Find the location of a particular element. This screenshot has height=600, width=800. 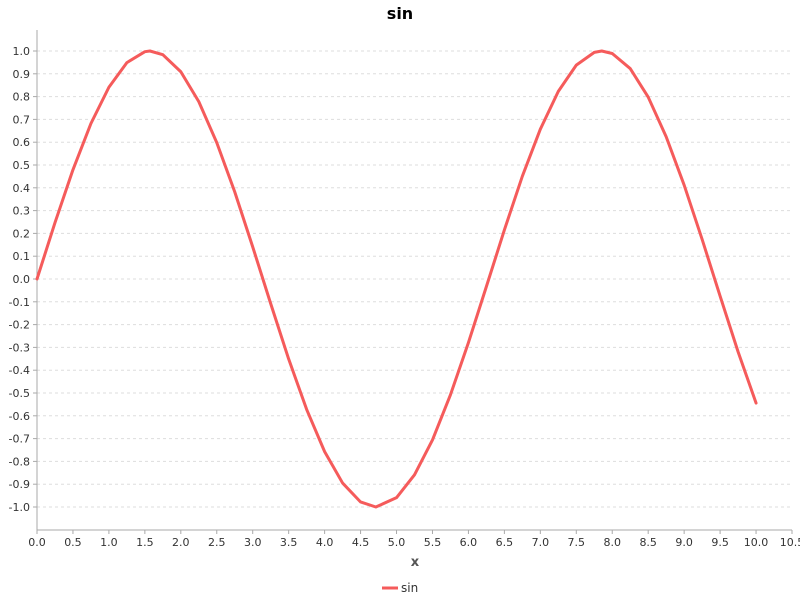

y-tick-label: -0.9 is located at coordinates (19, 484).